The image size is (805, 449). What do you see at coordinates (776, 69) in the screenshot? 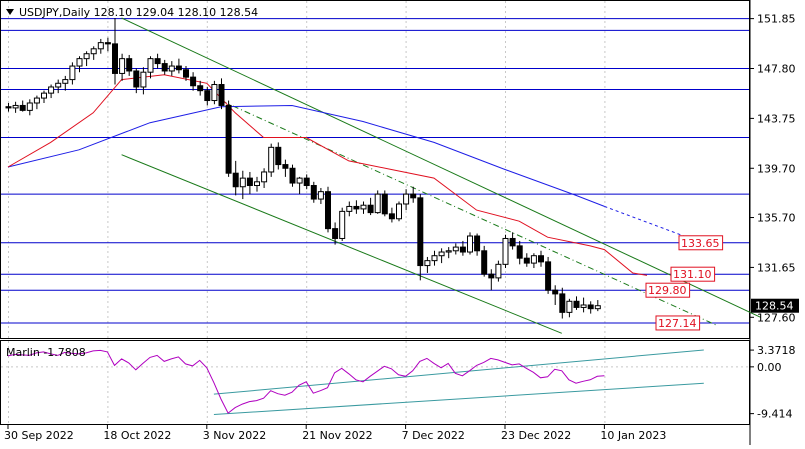
I see `price-axis-label: 147.80` at bounding box center [776, 69].